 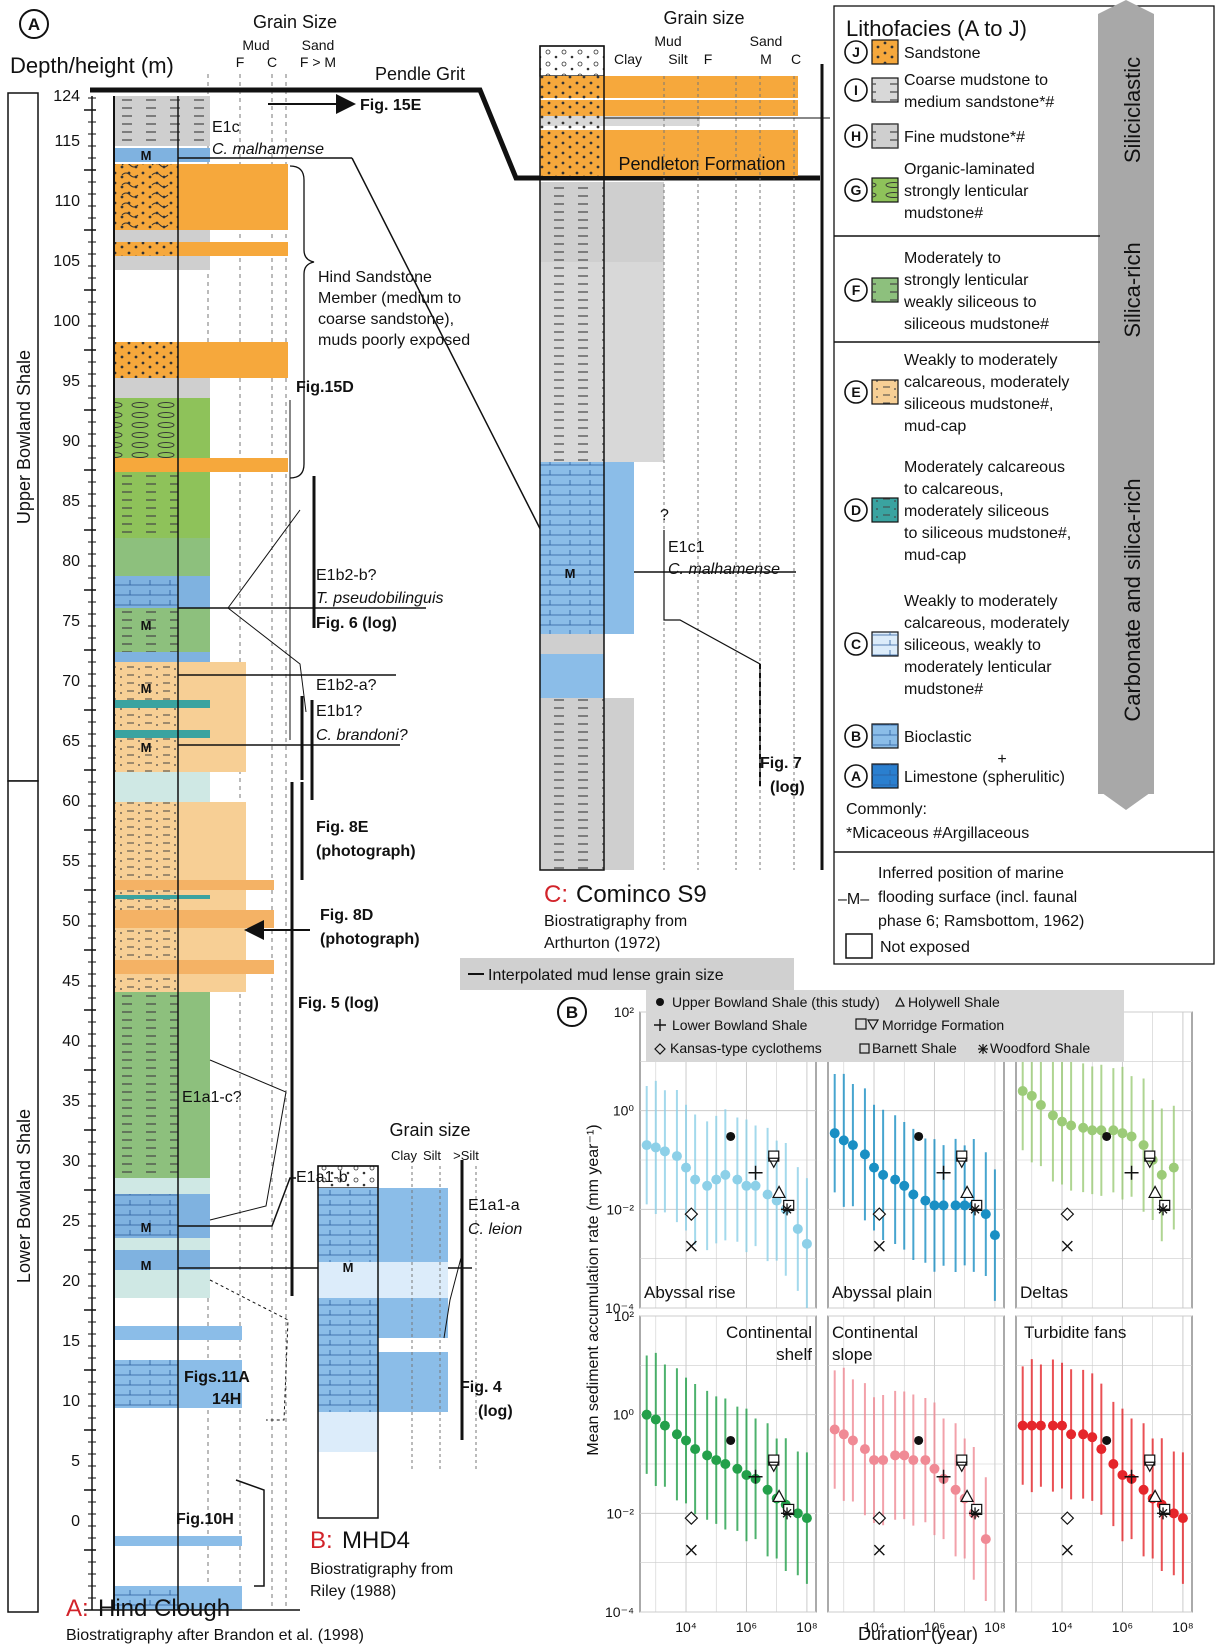 What do you see at coordinates (624, 1316) in the screenshot?
I see `y-tick-label: 10²` at bounding box center [624, 1316].